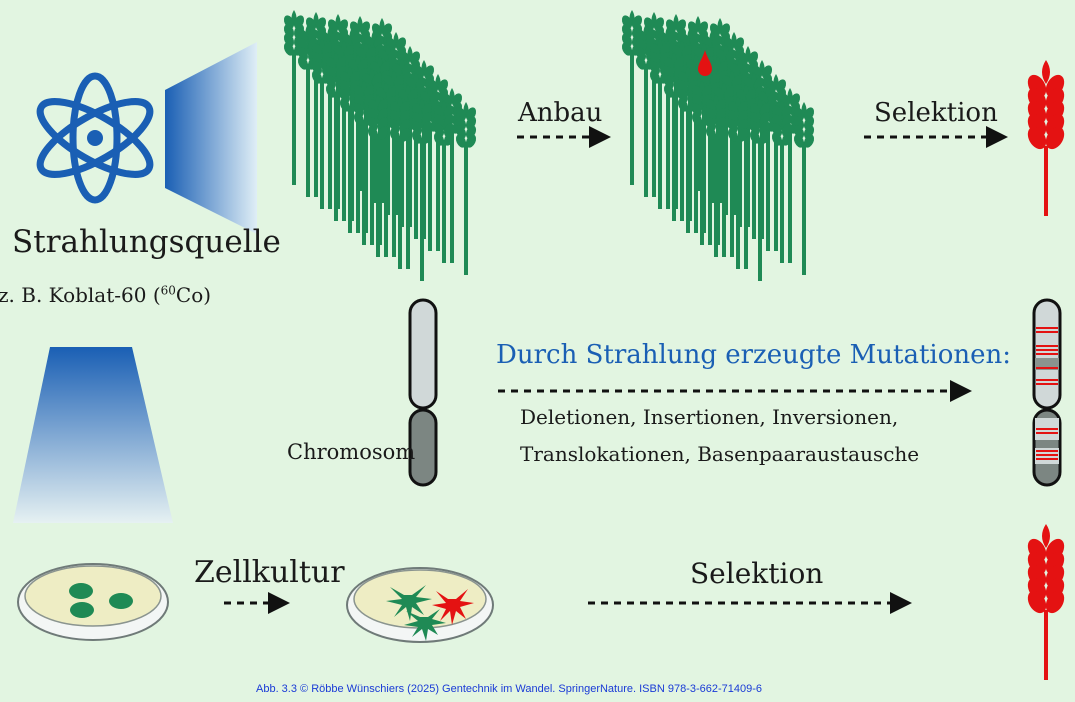  I want to click on wheat-field-irradiated, so click(380, 145).